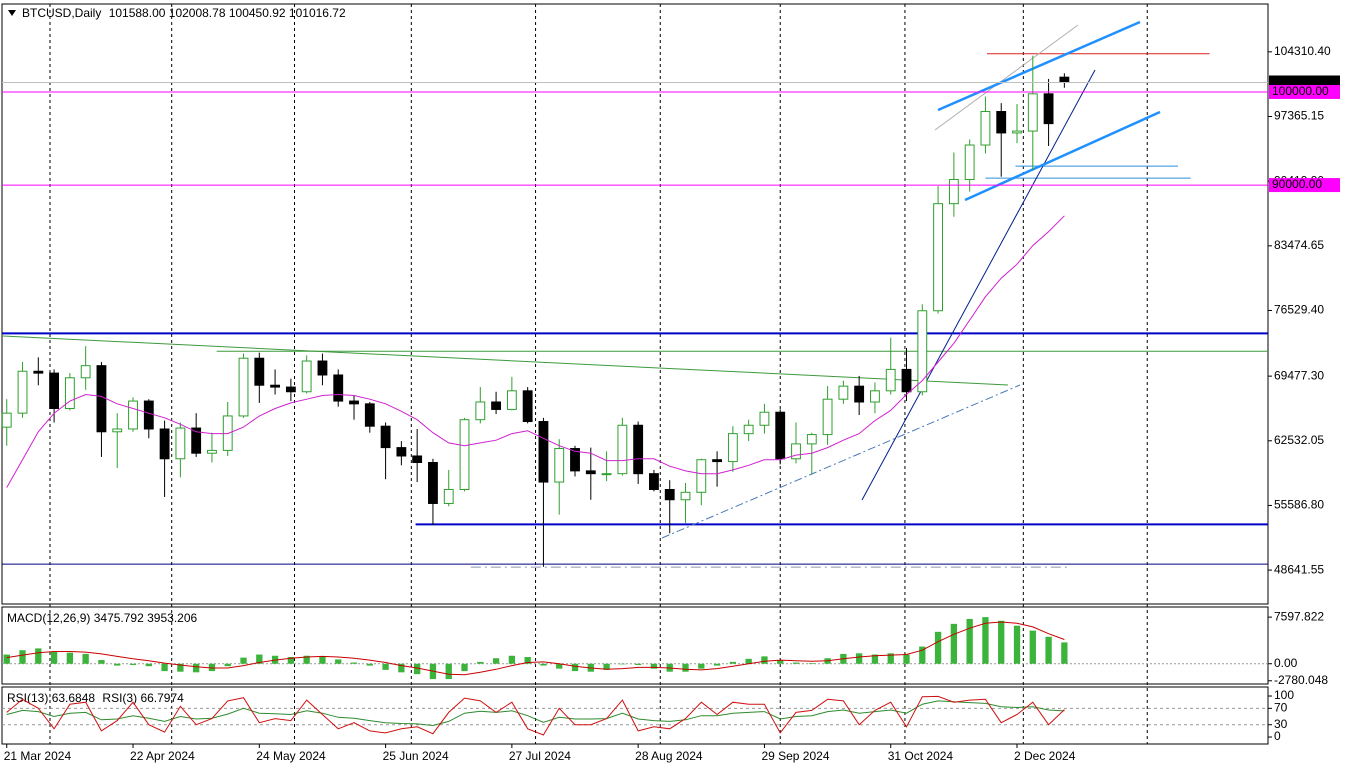 Image resolution: width=1356 pixels, height=771 pixels. I want to click on price-label-bg, so click(1304, 91).